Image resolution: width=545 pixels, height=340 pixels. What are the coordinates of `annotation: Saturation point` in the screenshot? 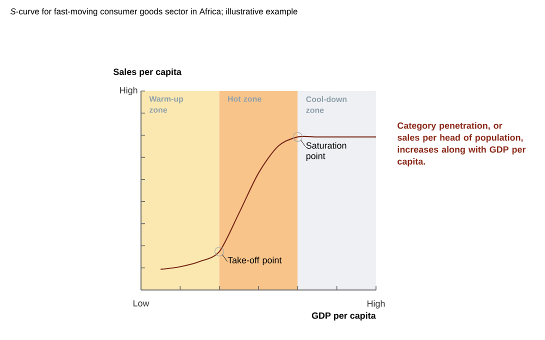 It's located at (326, 151).